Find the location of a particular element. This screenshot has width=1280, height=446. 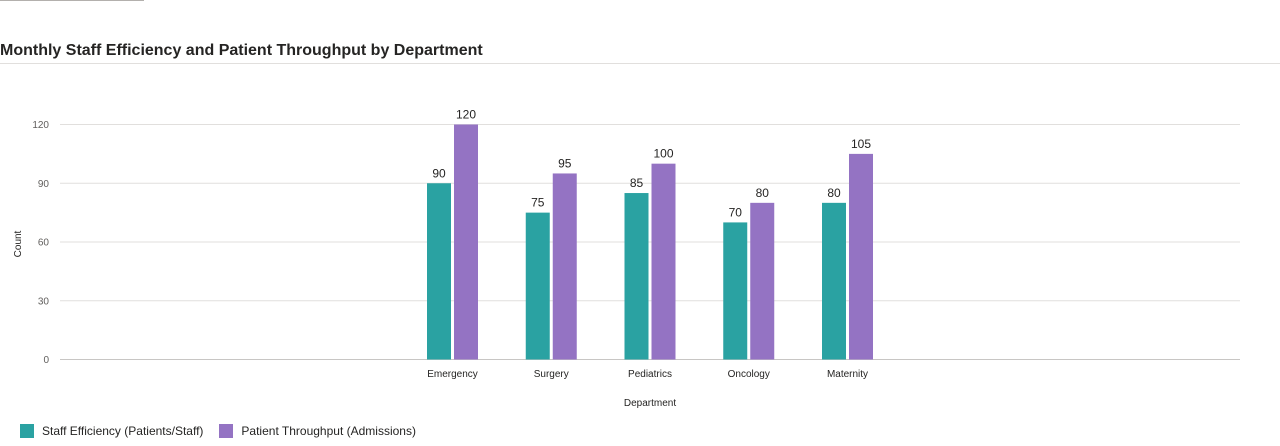

x-tick-label: Maternity is located at coordinates (847, 374).